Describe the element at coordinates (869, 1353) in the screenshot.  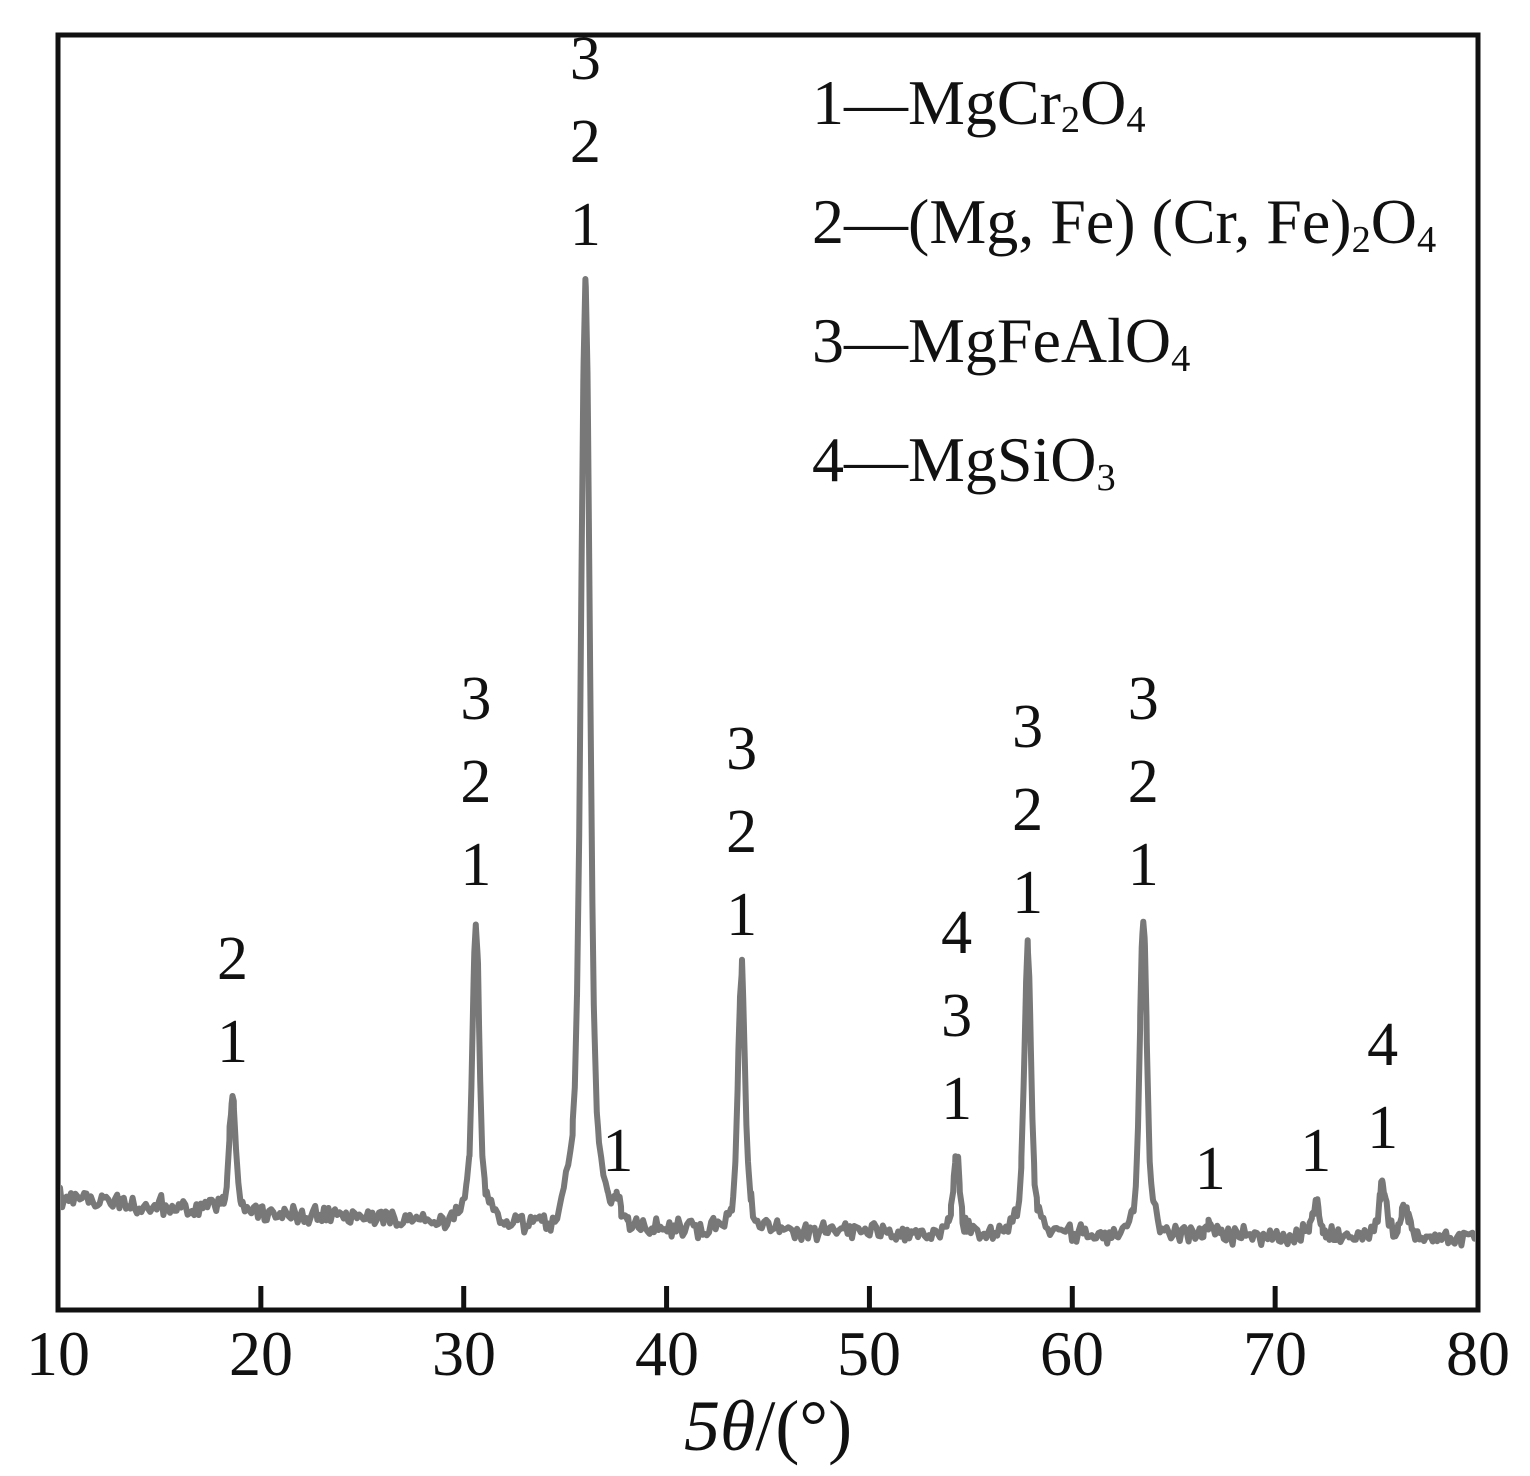
I see `x-tick-label: 50` at that location.